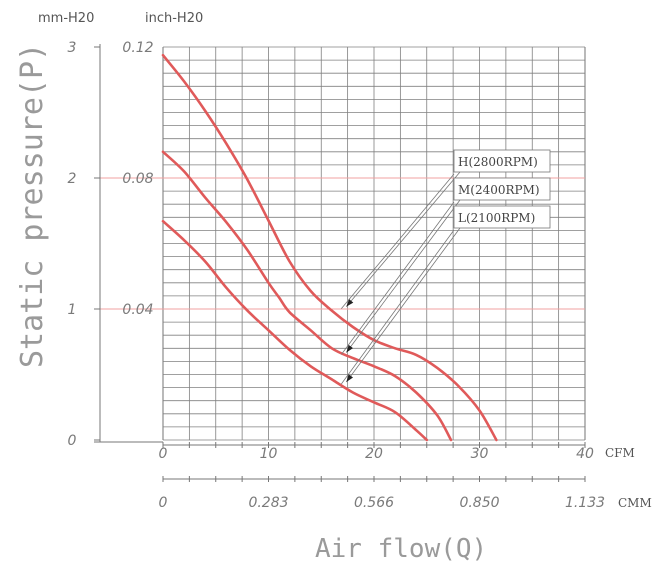 This screenshot has width=668, height=565. I want to click on y-unit-mm-label: mm-H20, so click(66, 18).